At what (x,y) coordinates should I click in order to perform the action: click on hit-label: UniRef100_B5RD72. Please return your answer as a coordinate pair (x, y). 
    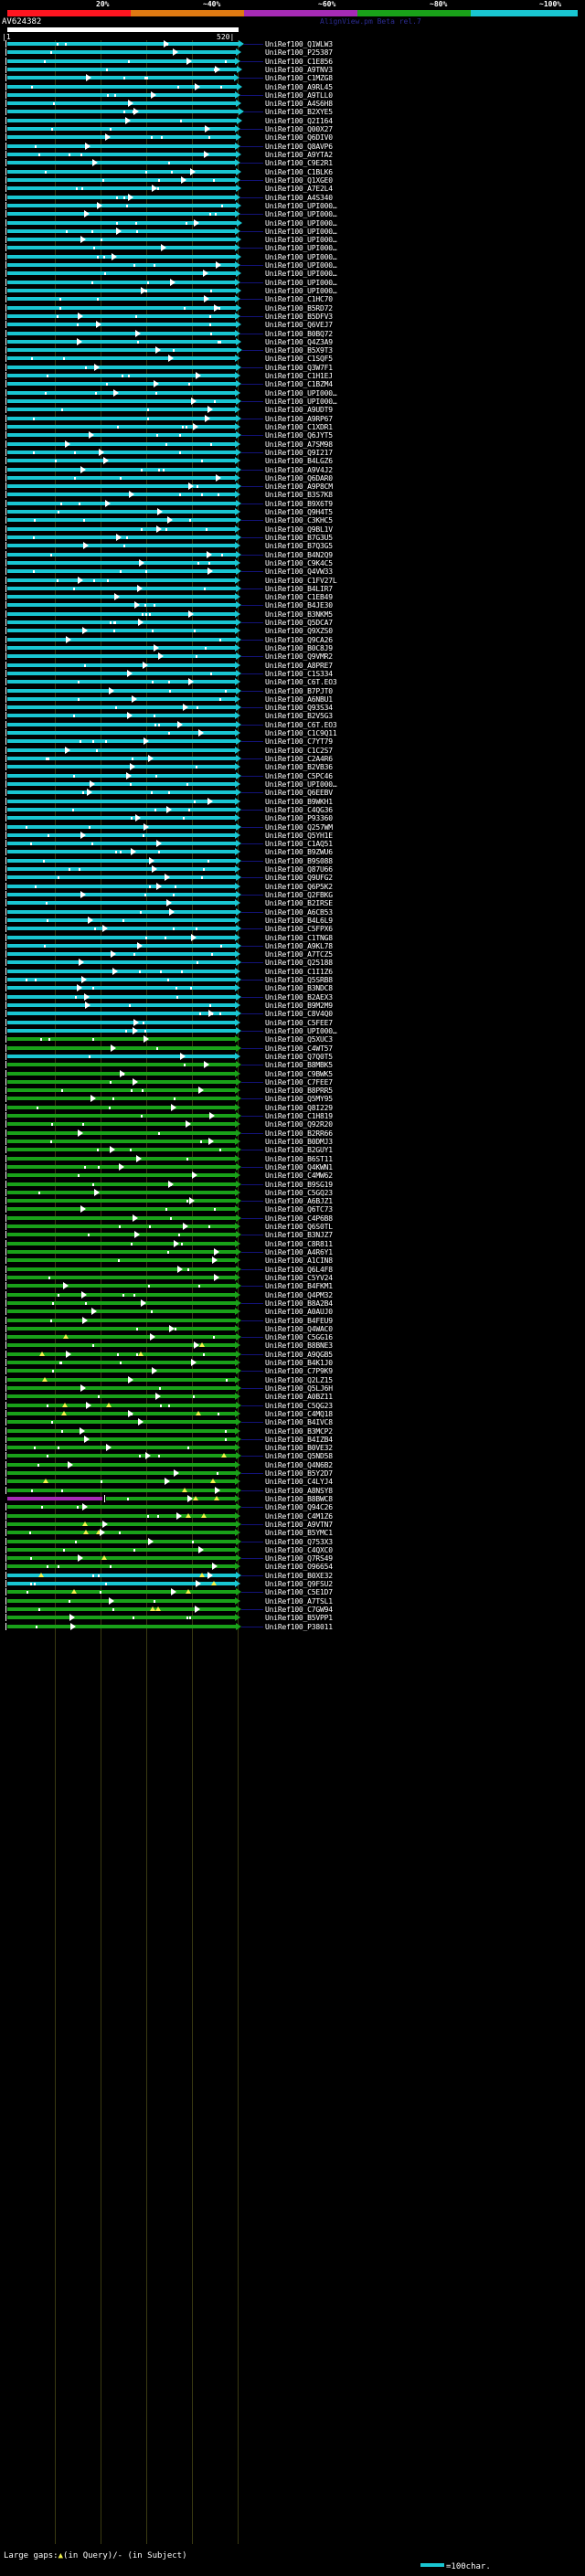
    Looking at the image, I should click on (299, 308).